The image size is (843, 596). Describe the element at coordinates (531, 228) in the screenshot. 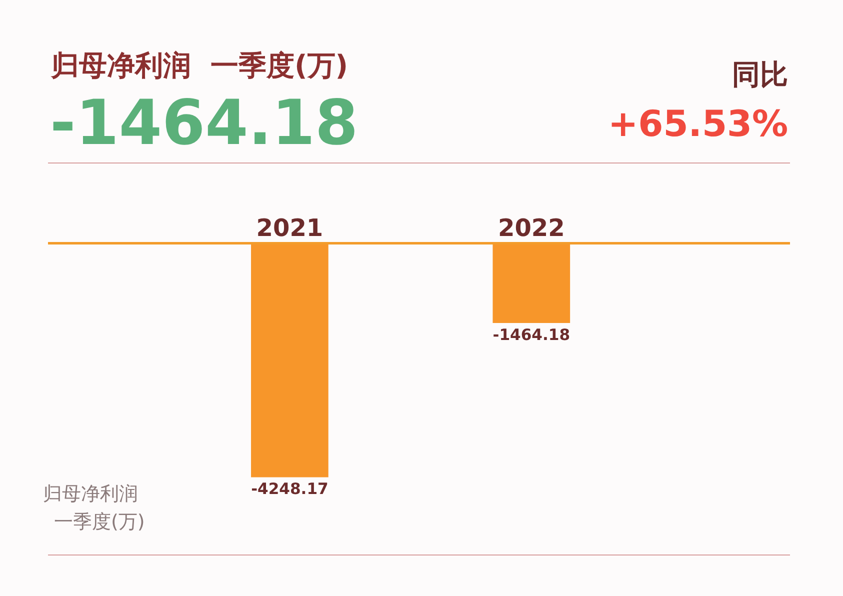

I see `x-tick-label: 2022` at that location.